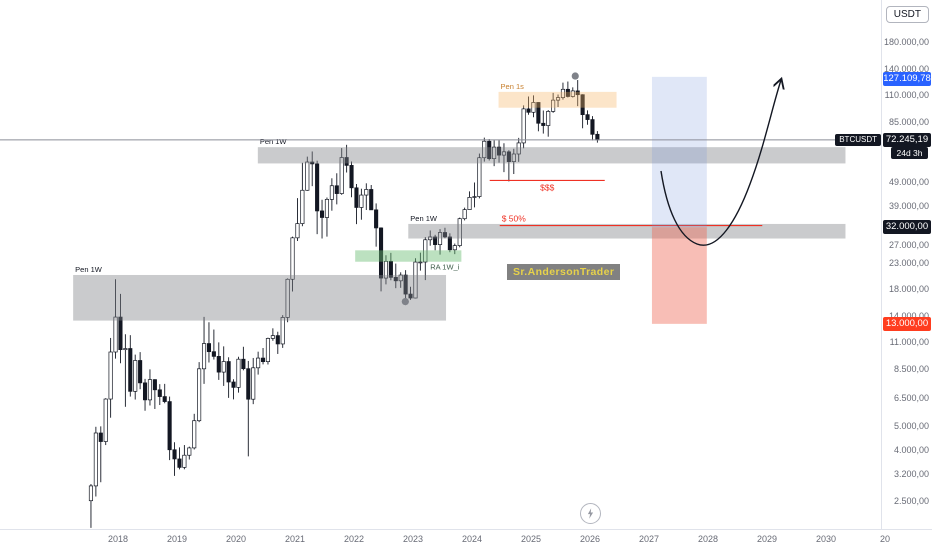 Image resolution: width=932 pixels, height=550 pixels. Describe the element at coordinates (408, 256) in the screenshot. I see `ra-accumulation-zone` at that location.